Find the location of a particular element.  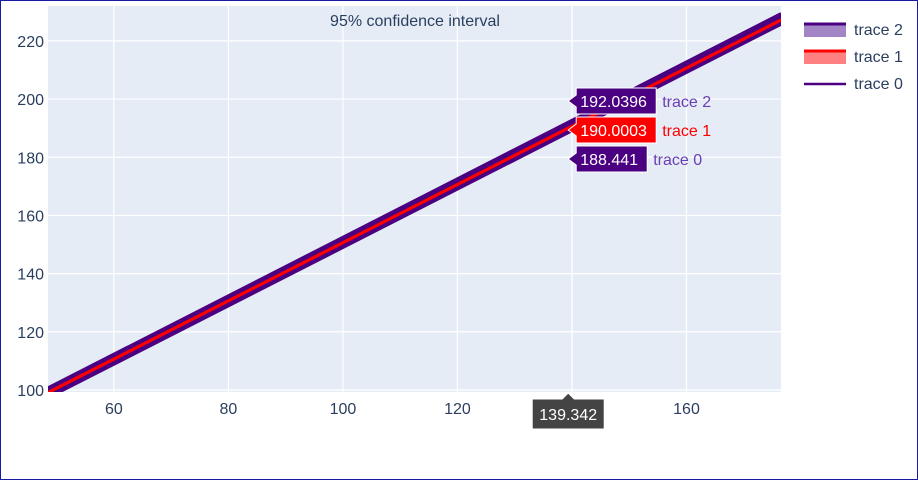

y-tick-label: 100 is located at coordinates (30, 391).